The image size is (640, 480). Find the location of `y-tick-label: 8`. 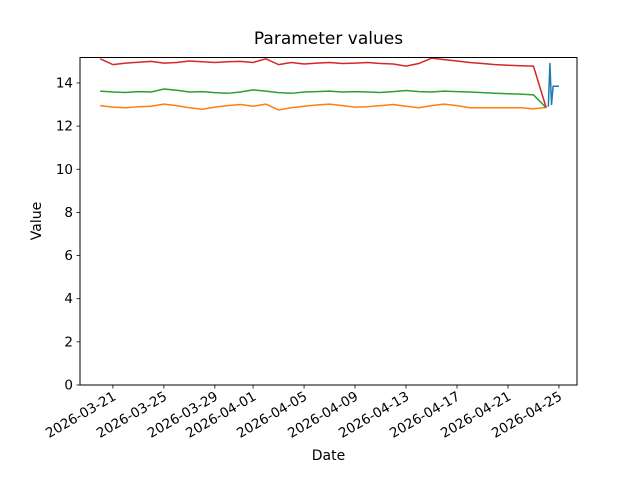

y-tick-label: 8 is located at coordinates (68, 213).